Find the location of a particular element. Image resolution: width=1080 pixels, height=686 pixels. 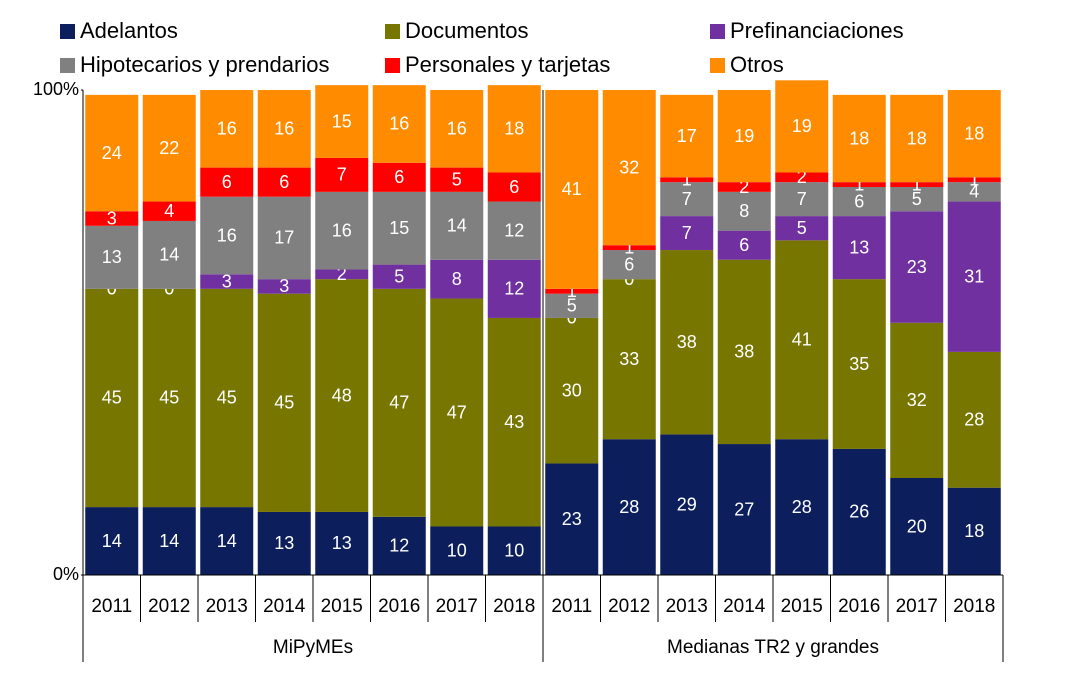

data-label: 30 is located at coordinates (572, 390).